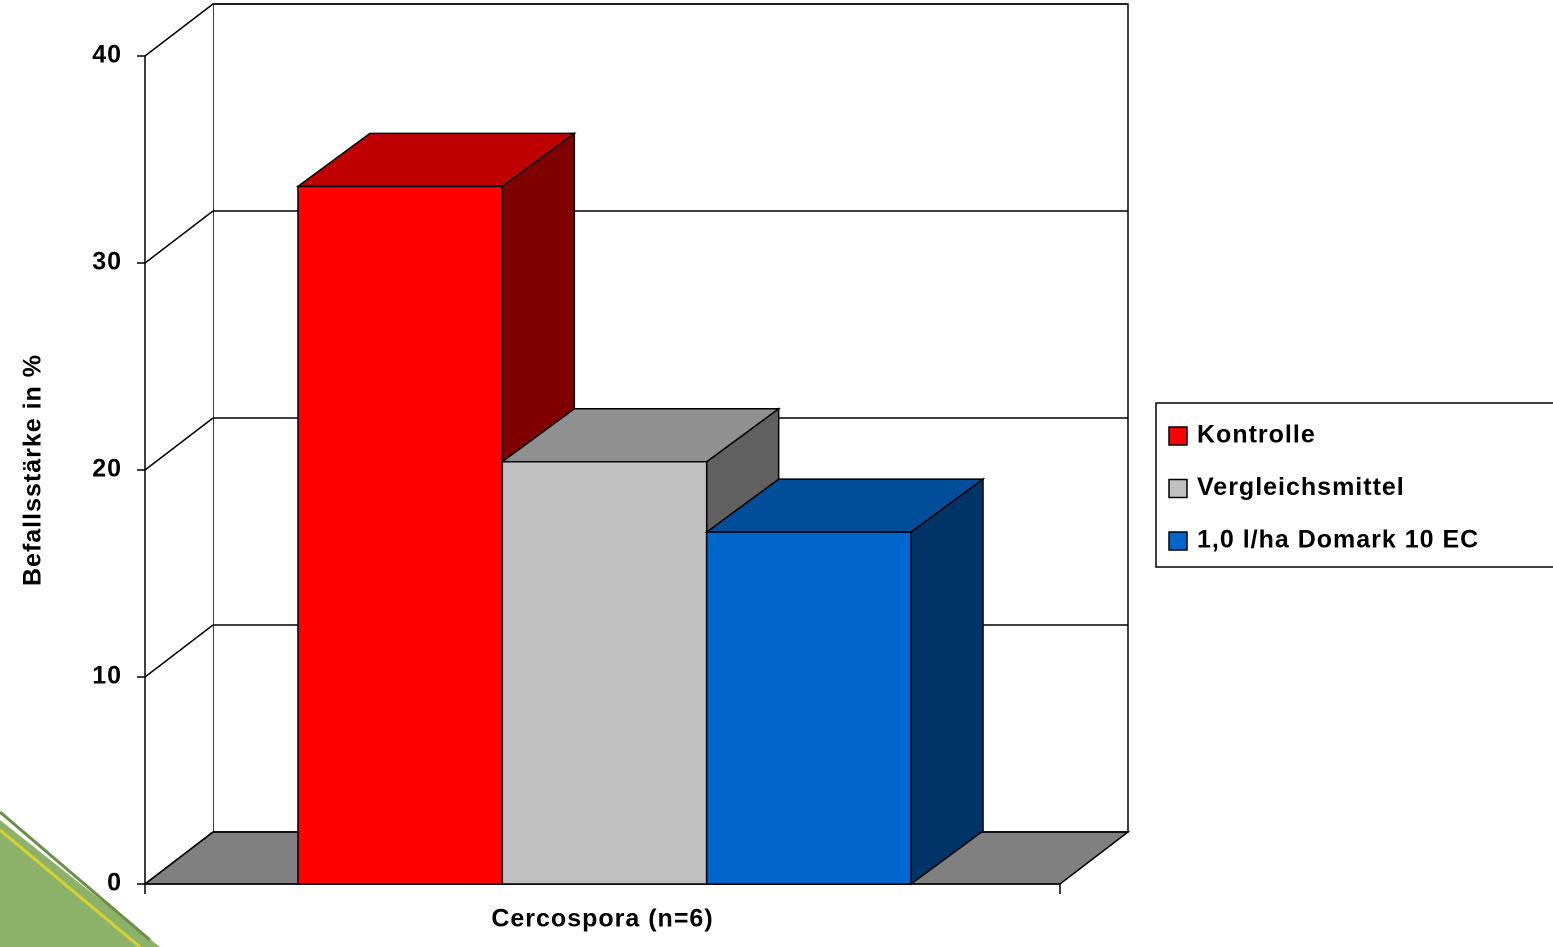 This screenshot has width=1553, height=947. What do you see at coordinates (1338, 540) in the screenshot?
I see `legend-label: 1,0 l/ha Domark 10 EC` at bounding box center [1338, 540].